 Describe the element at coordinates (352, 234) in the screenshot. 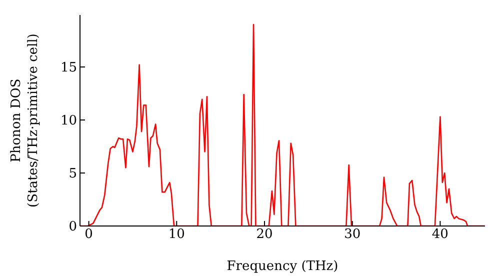

I see `x-tick-label: 30` at that location.